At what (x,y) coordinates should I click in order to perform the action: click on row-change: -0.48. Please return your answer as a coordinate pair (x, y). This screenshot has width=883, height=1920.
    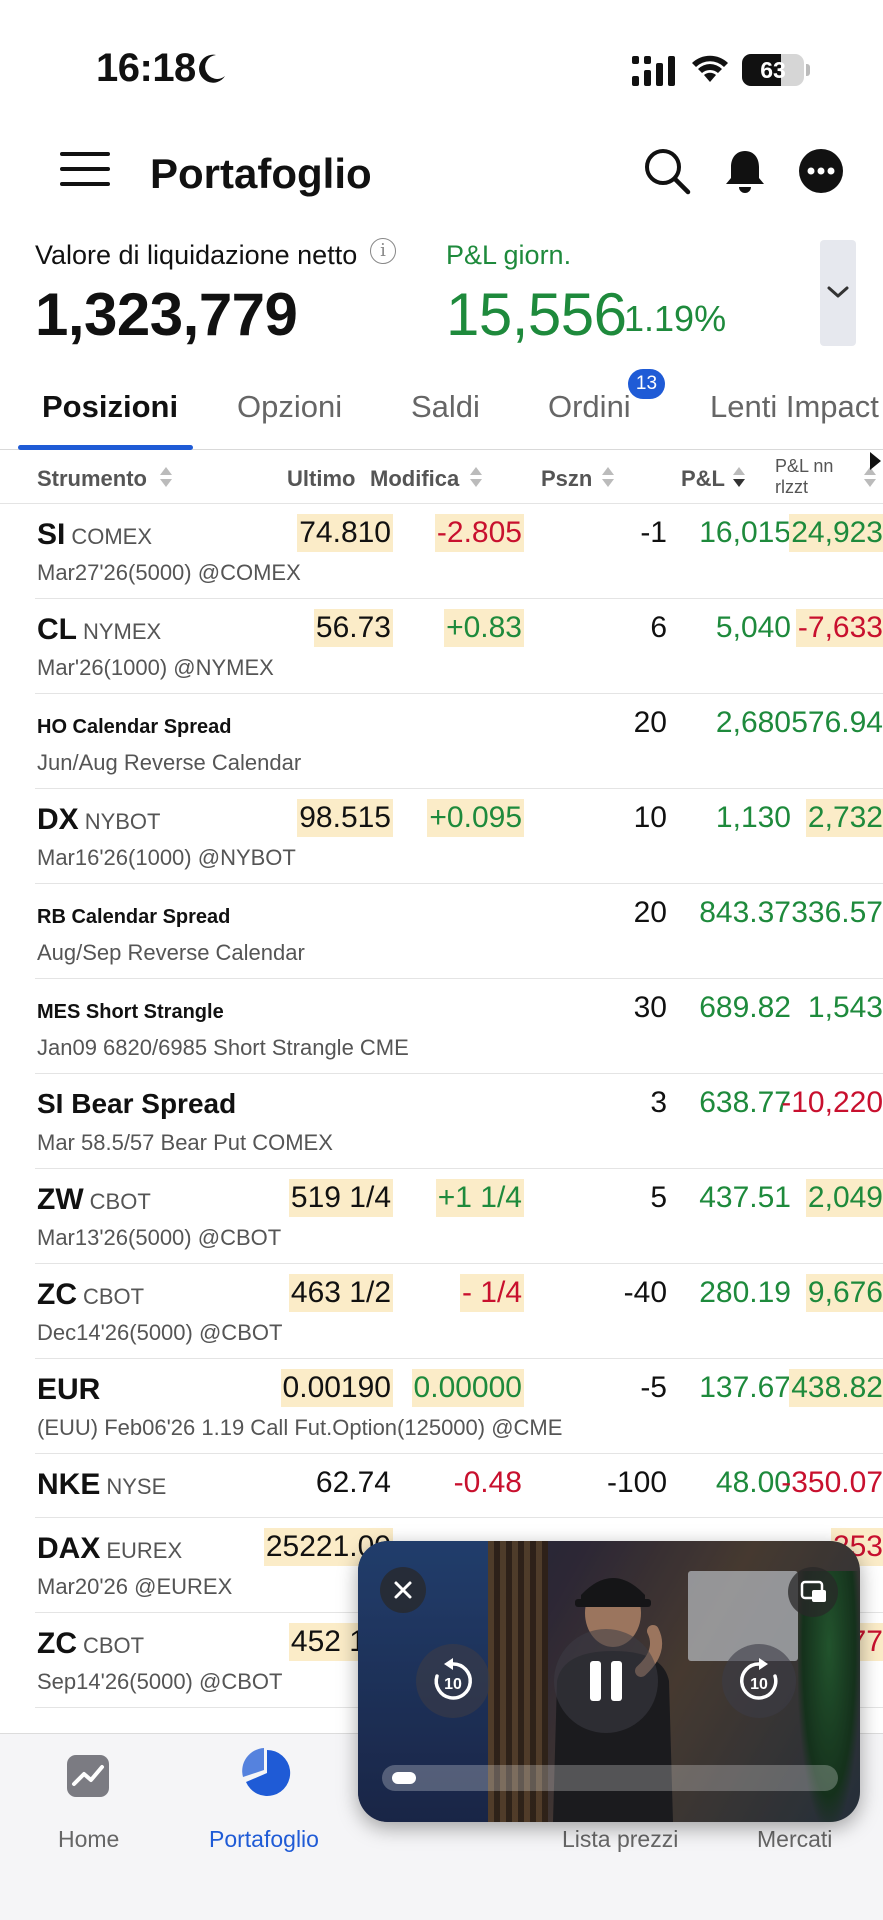
    Looking at the image, I should click on (487, 1482).